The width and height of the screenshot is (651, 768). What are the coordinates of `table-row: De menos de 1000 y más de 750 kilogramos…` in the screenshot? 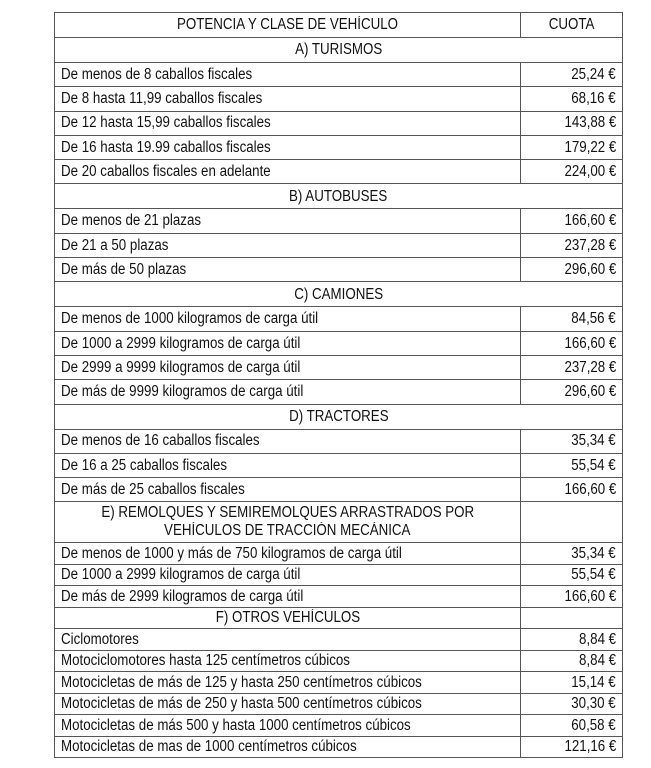 It's located at (338, 553).